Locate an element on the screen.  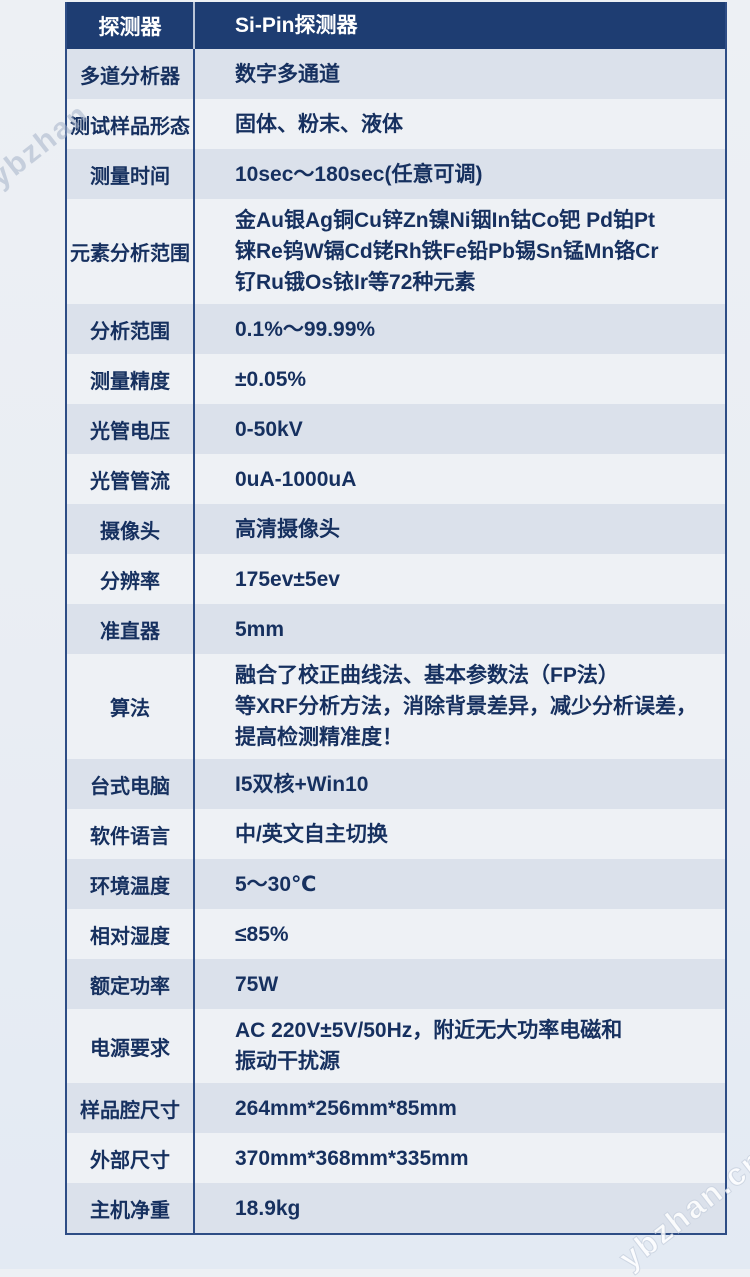
row-value: 5～30℃ is located at coordinates (276, 884).